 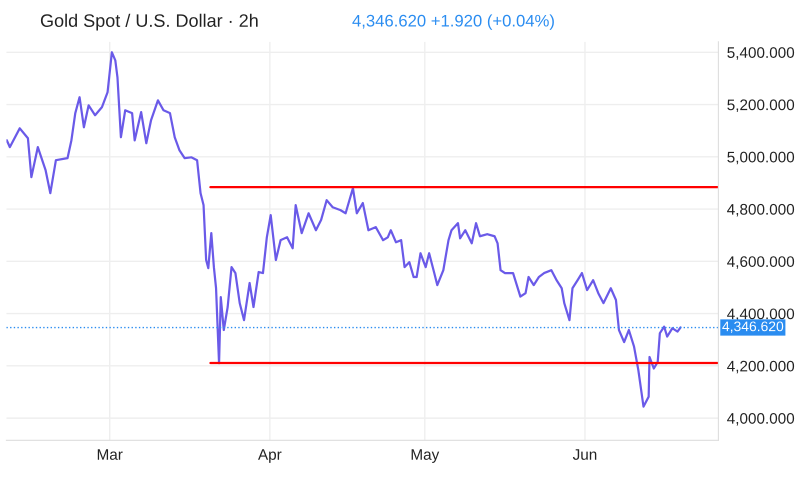 What do you see at coordinates (270, 456) in the screenshot?
I see `x-tick-label: Apr` at bounding box center [270, 456].